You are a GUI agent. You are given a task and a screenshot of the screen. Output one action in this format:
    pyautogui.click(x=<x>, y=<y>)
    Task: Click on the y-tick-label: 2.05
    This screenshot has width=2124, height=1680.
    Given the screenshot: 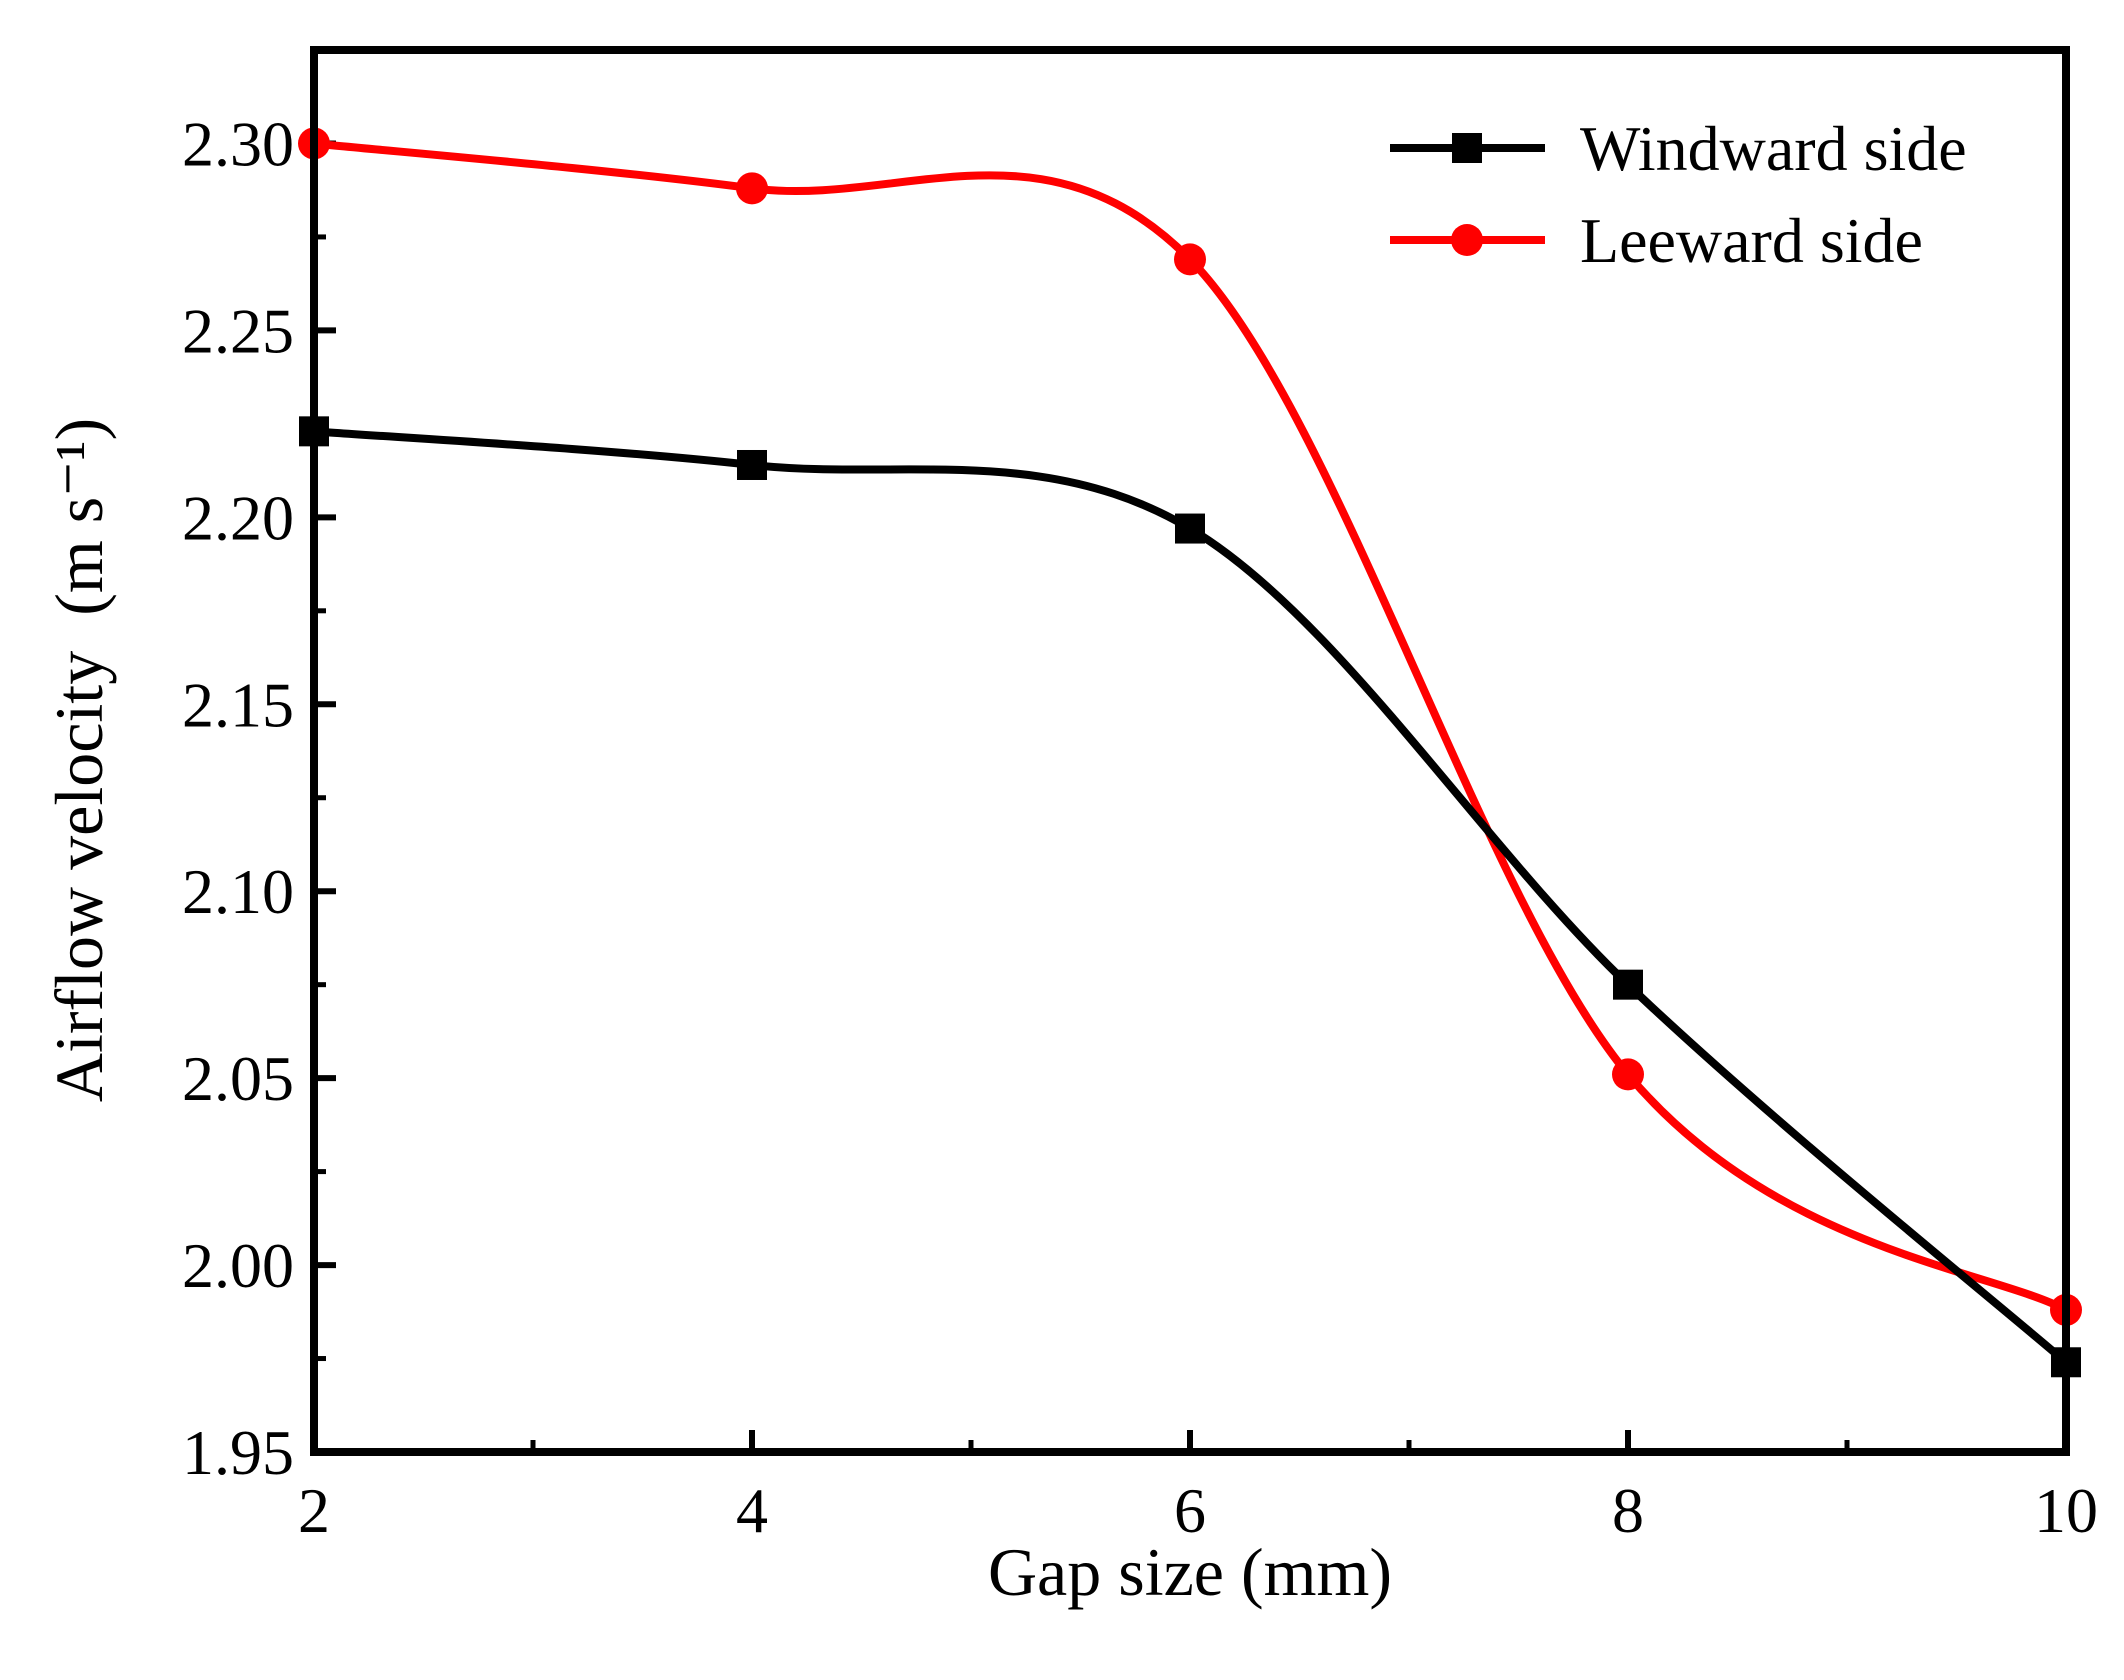 What is the action you would take?
    pyautogui.click(x=238, y=1078)
    